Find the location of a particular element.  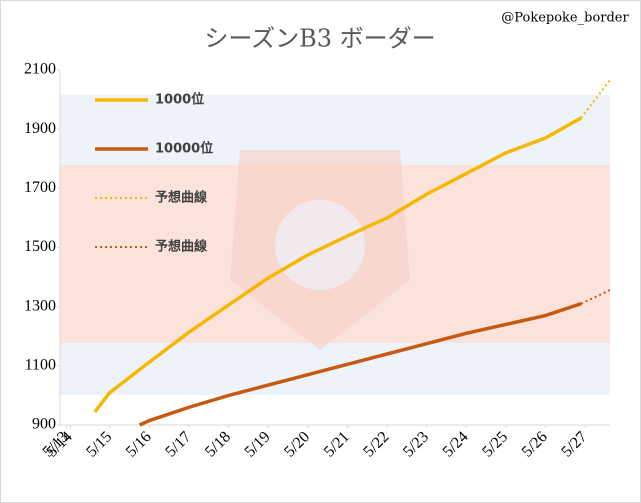

y-tick-label: 1300 is located at coordinates (40, 305).